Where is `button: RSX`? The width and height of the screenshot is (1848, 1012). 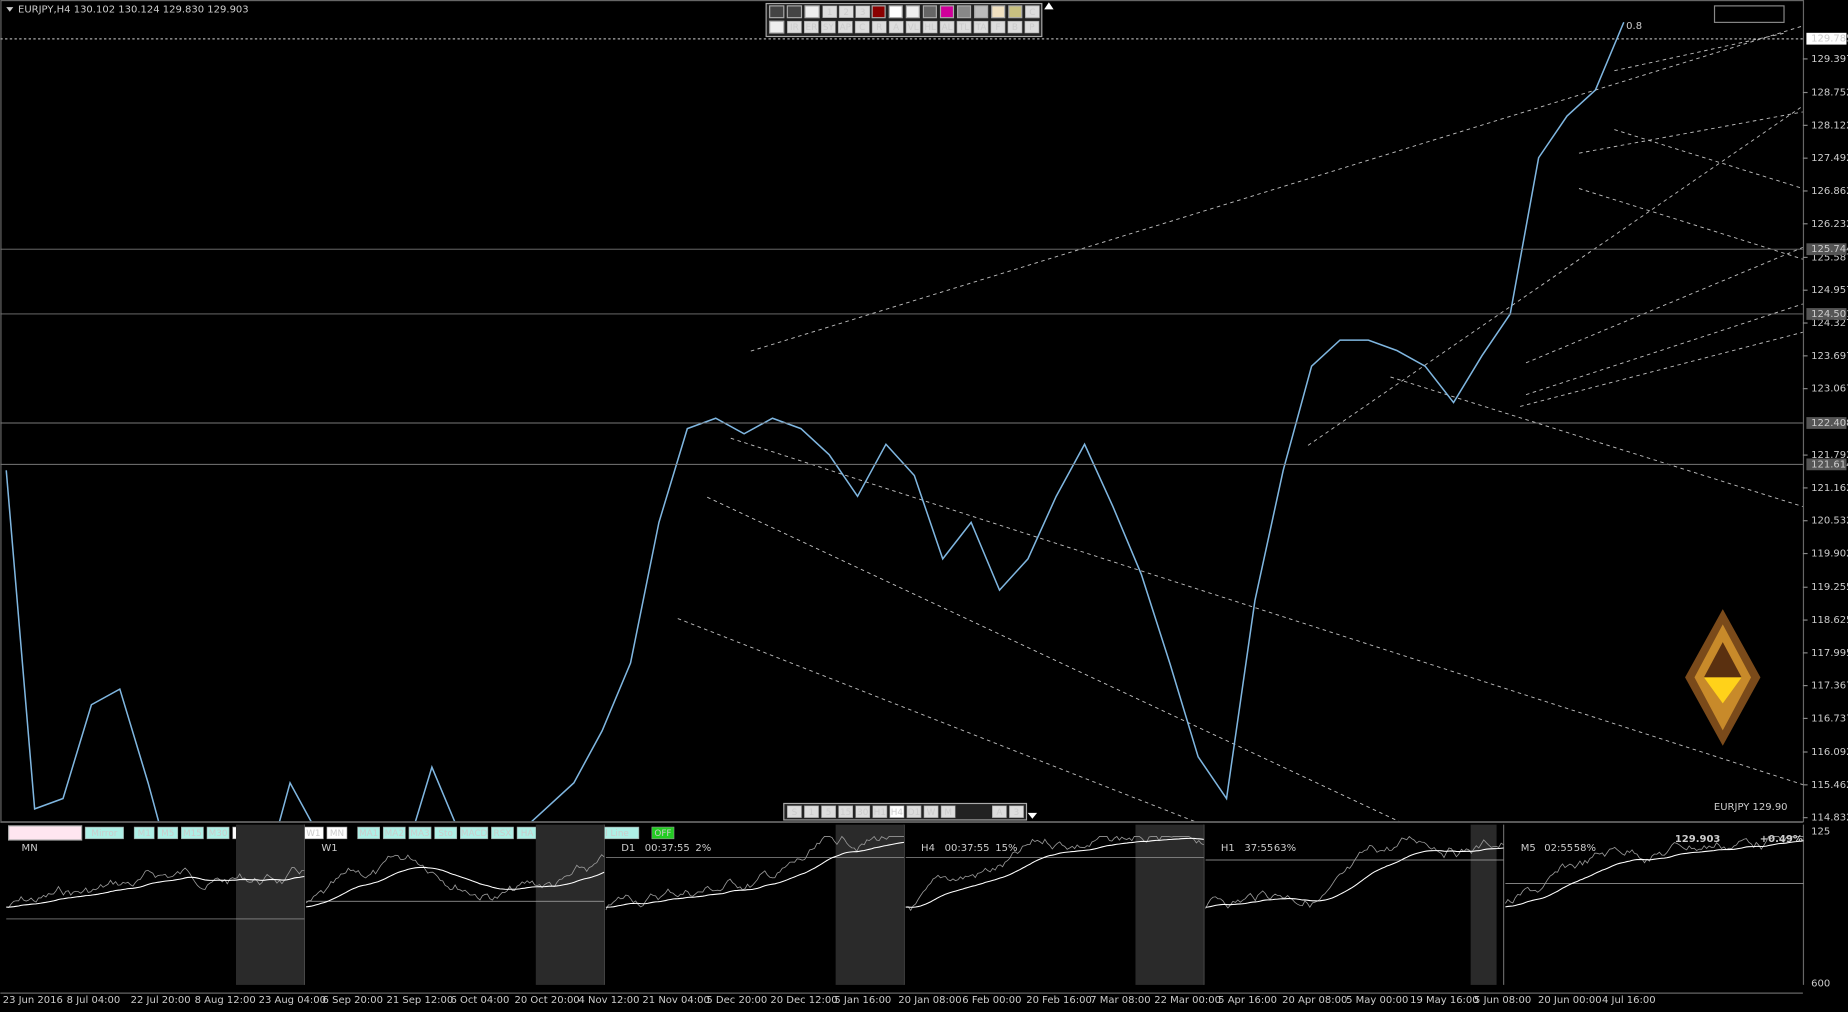 button: RSX is located at coordinates (502, 833).